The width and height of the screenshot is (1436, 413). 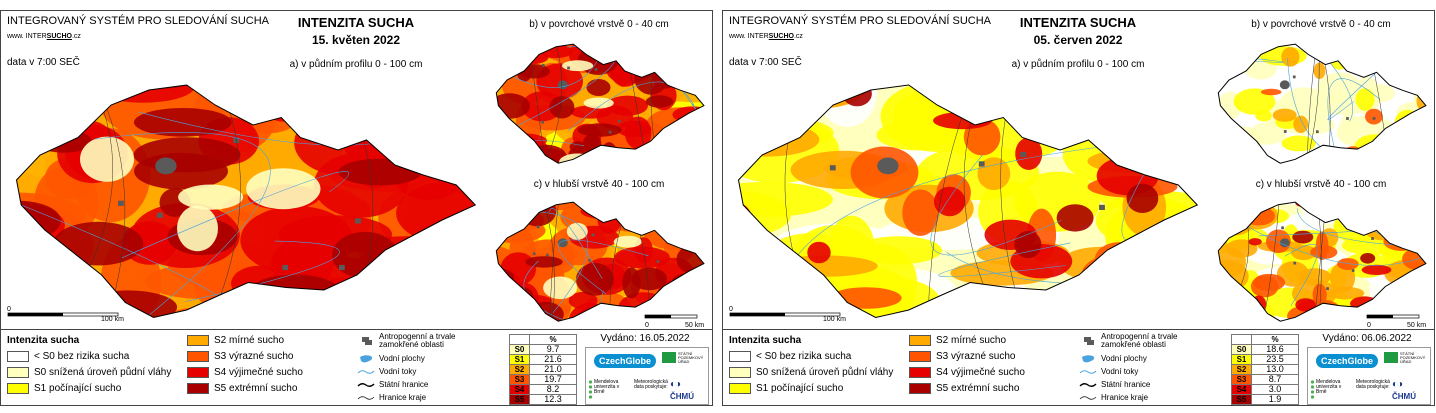 What do you see at coordinates (740, 356) in the screenshot?
I see `swatch-none` at bounding box center [740, 356].